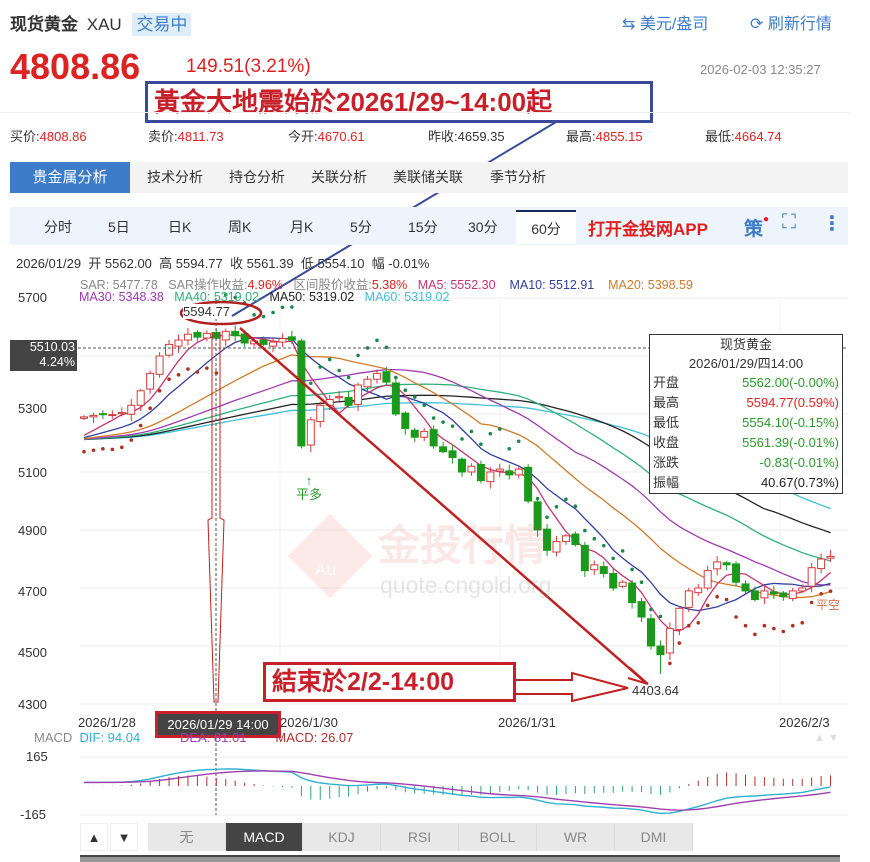  Describe the element at coordinates (572, 687) in the screenshot. I see `end-arrow` at that location.